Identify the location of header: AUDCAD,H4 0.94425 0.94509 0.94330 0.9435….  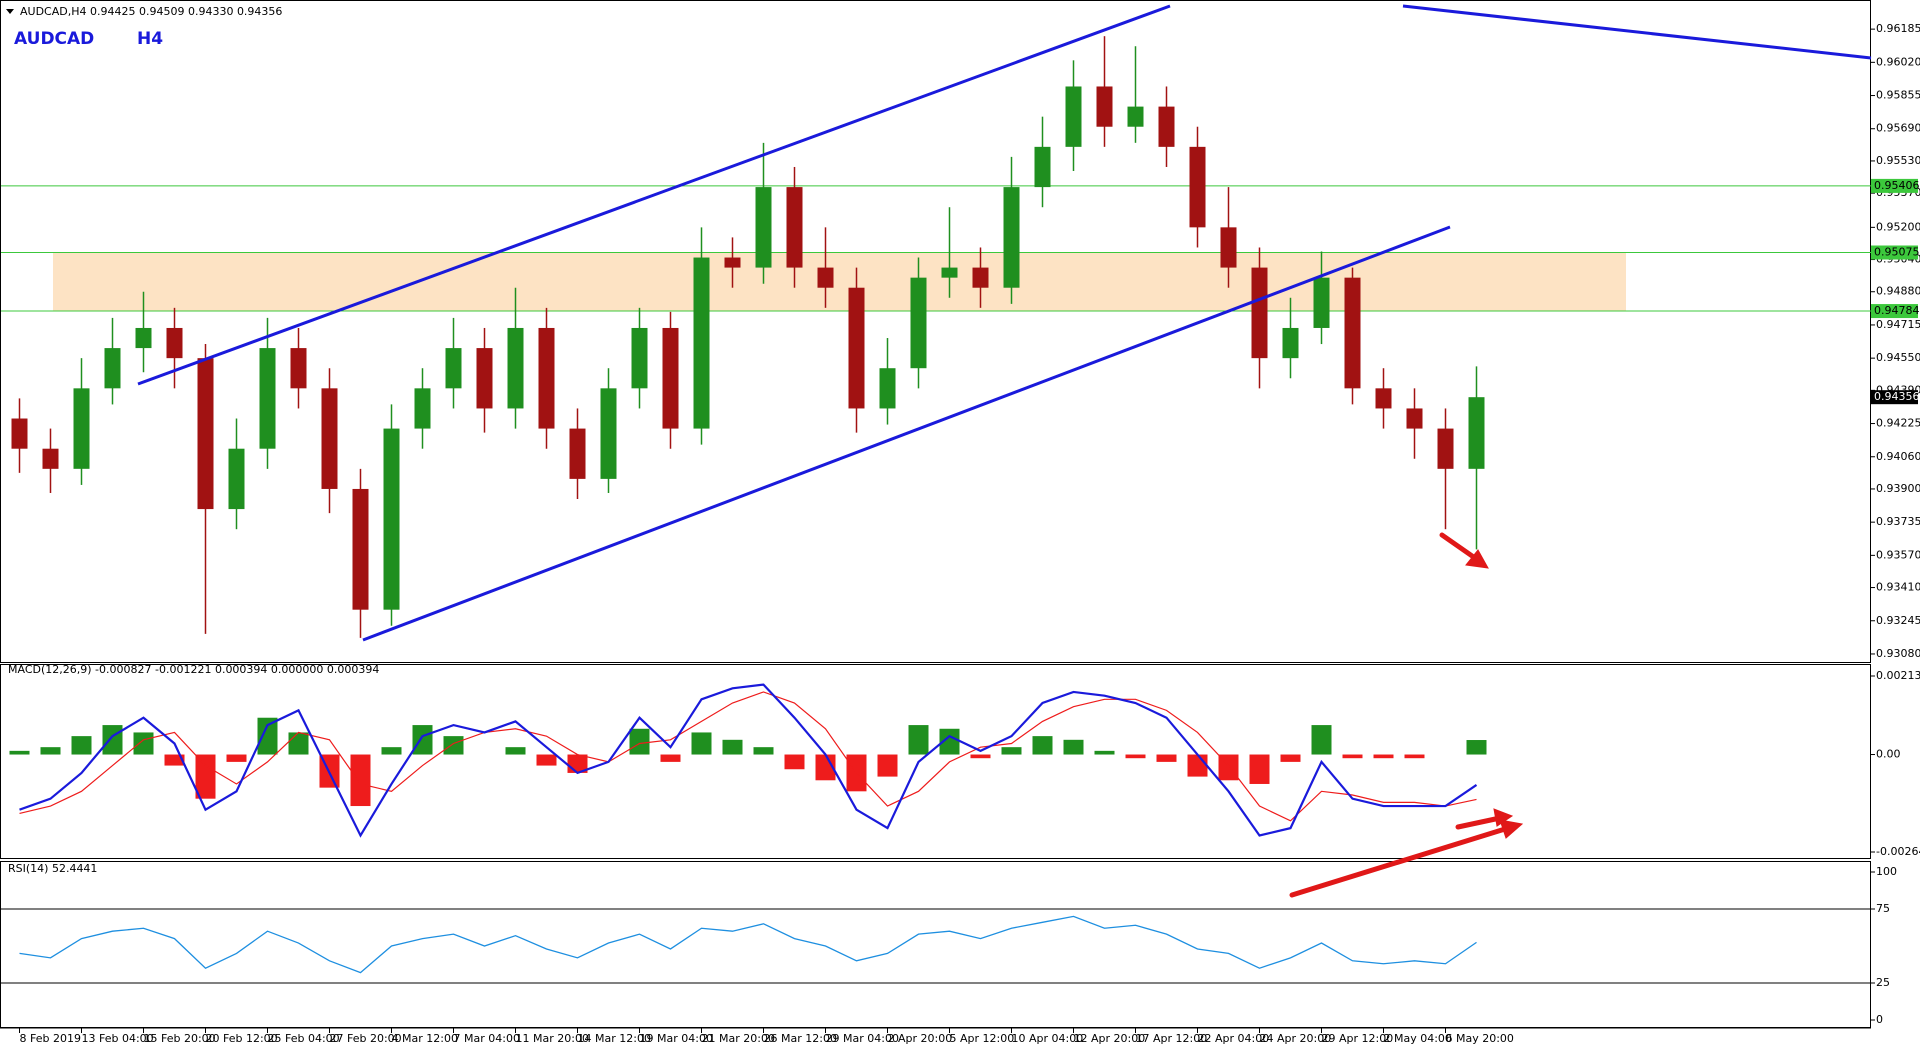
(151, 11).